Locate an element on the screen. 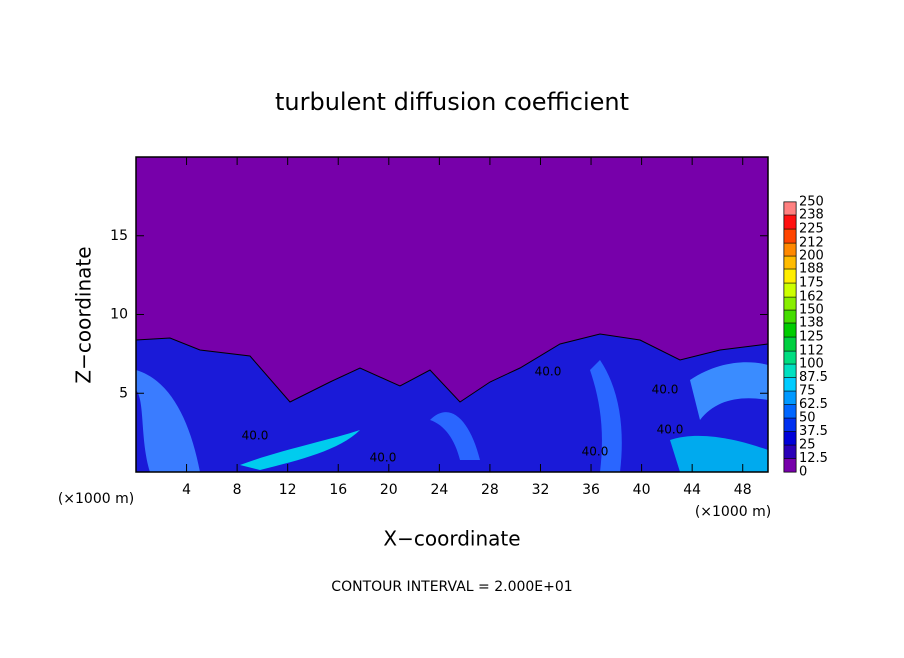 The image size is (904, 658). colorbar-label: 25 is located at coordinates (807, 445).